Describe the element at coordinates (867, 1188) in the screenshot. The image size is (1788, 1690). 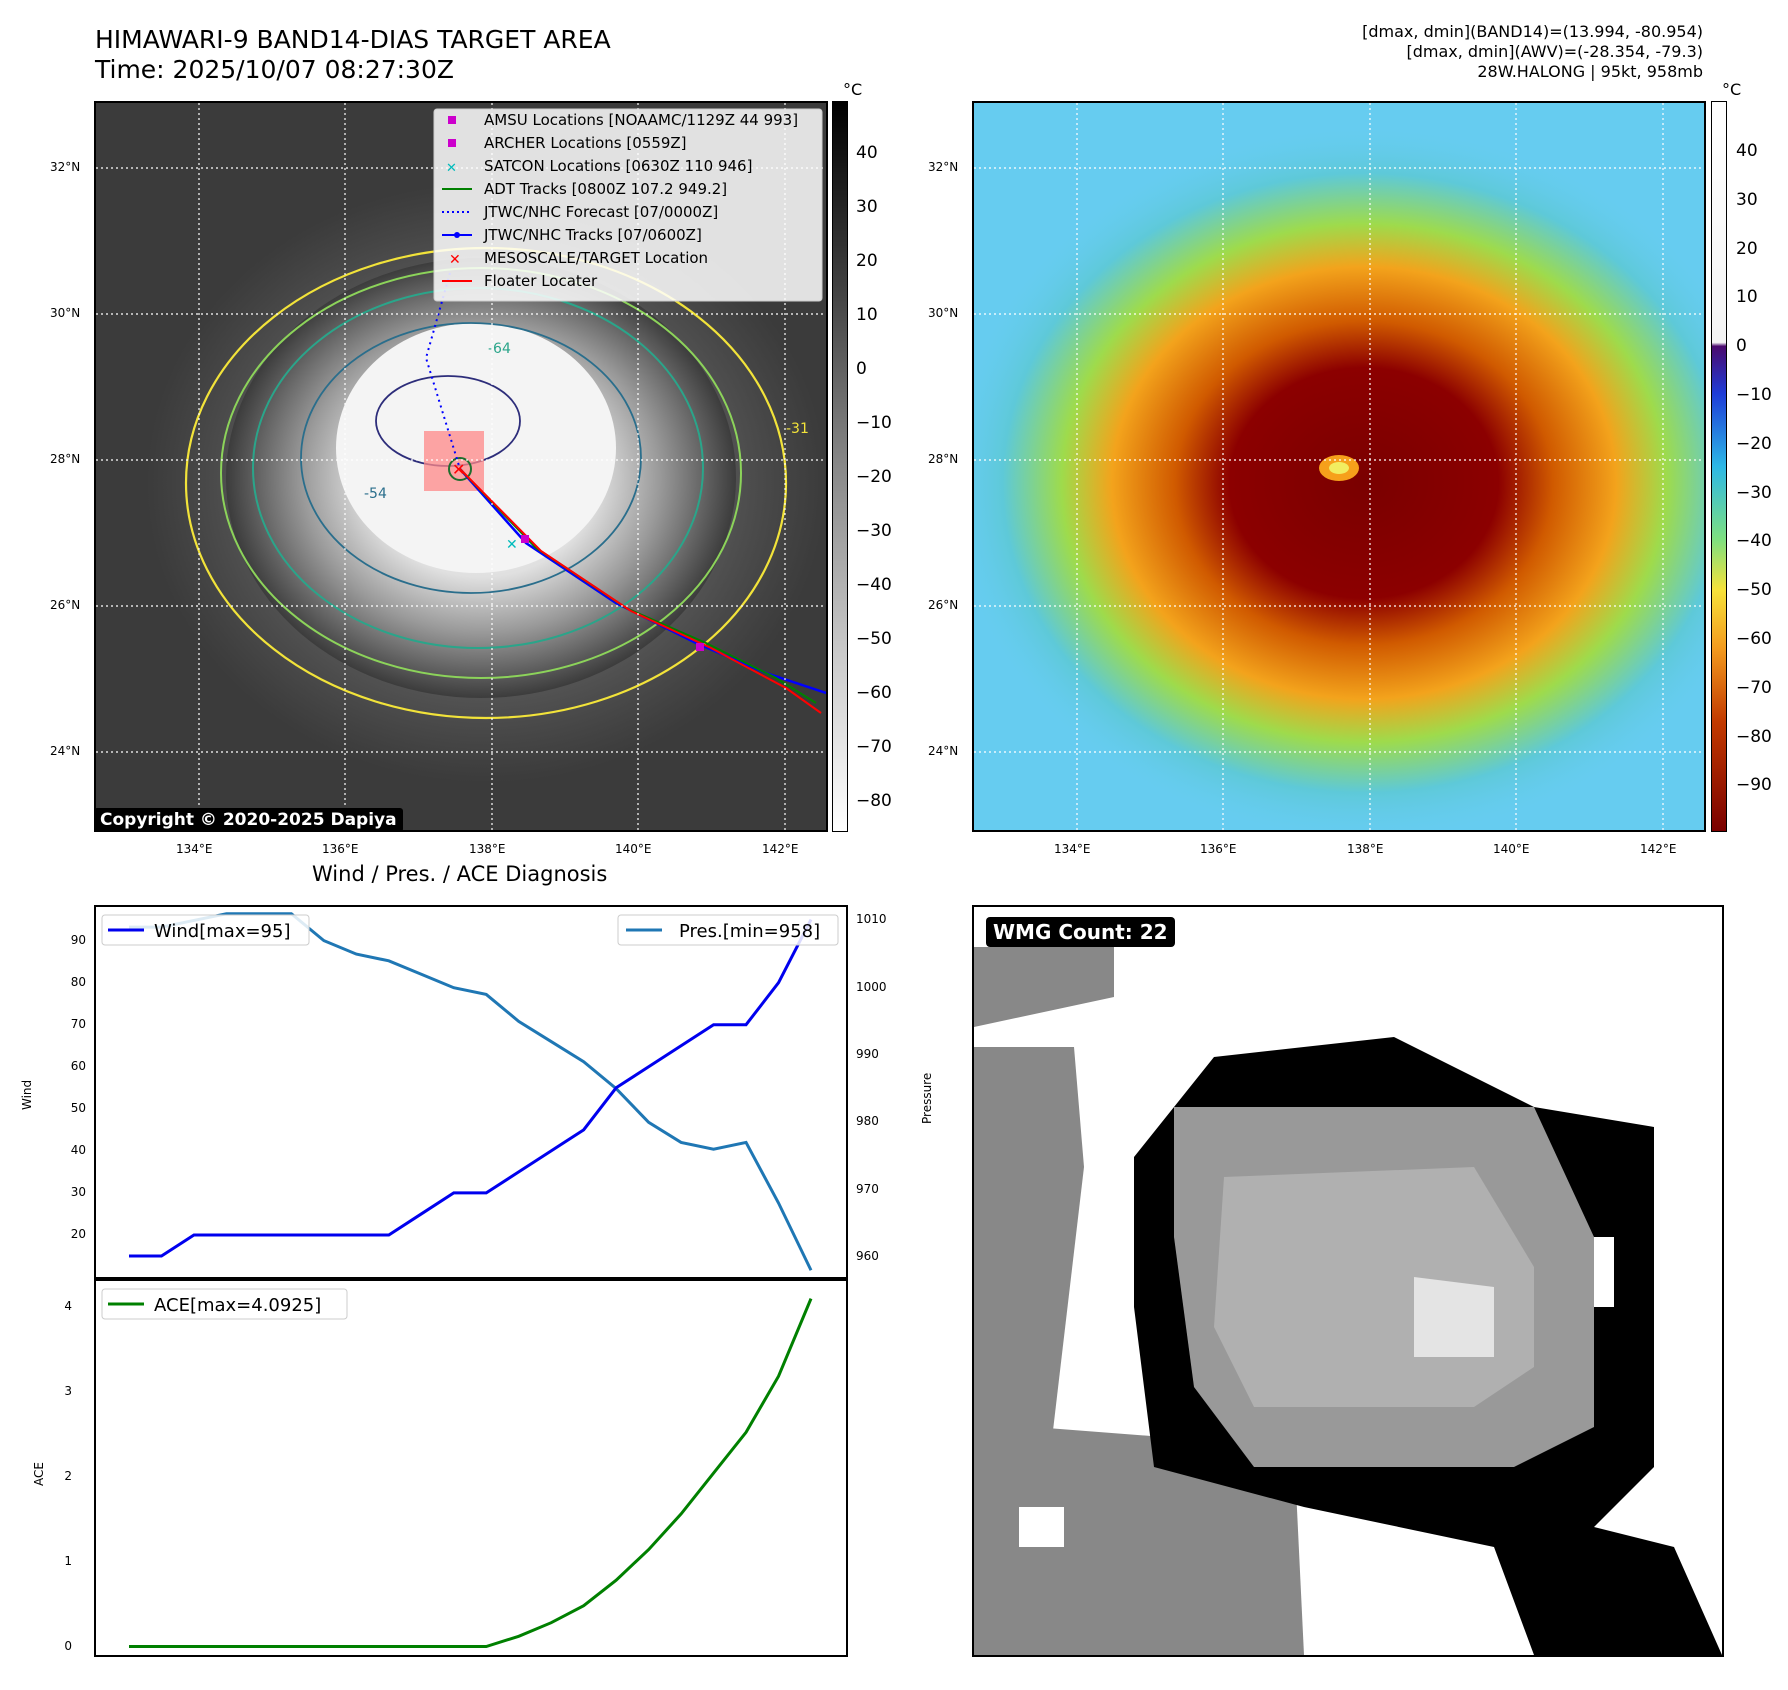
I see `pressure-tick-970: 970` at that location.